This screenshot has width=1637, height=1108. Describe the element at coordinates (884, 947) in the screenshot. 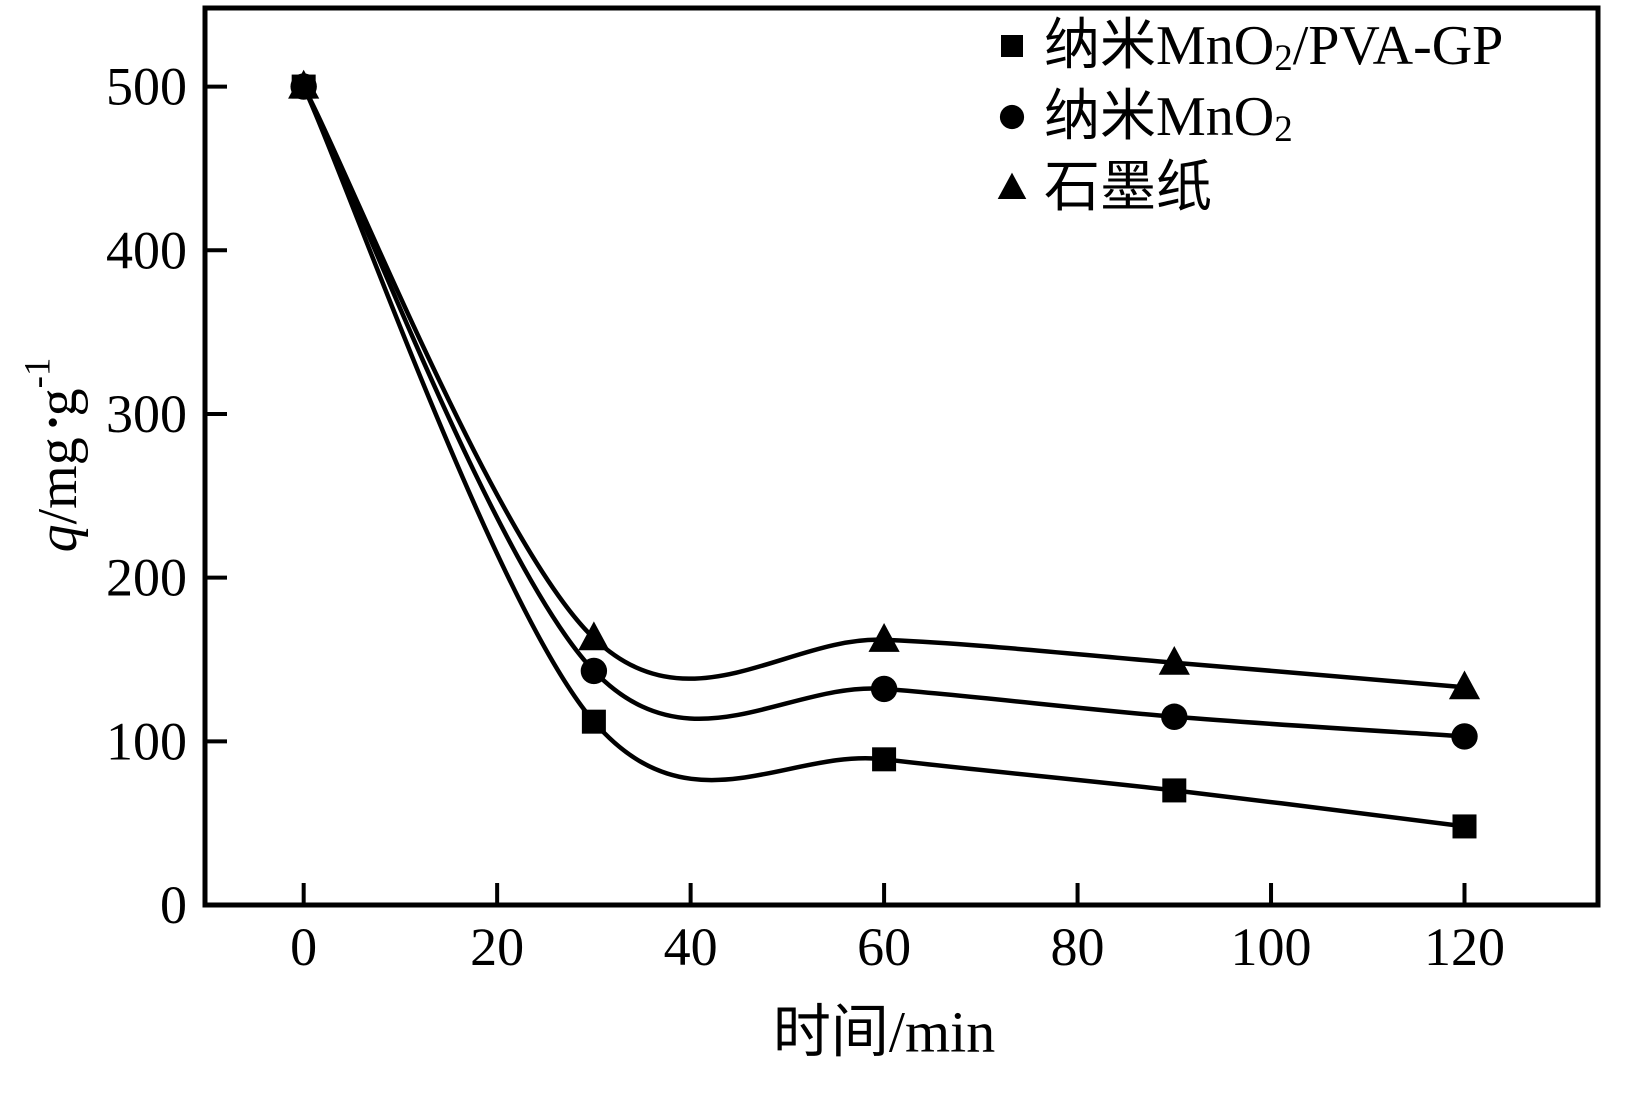

I see `x-tick-label: 60` at that location.